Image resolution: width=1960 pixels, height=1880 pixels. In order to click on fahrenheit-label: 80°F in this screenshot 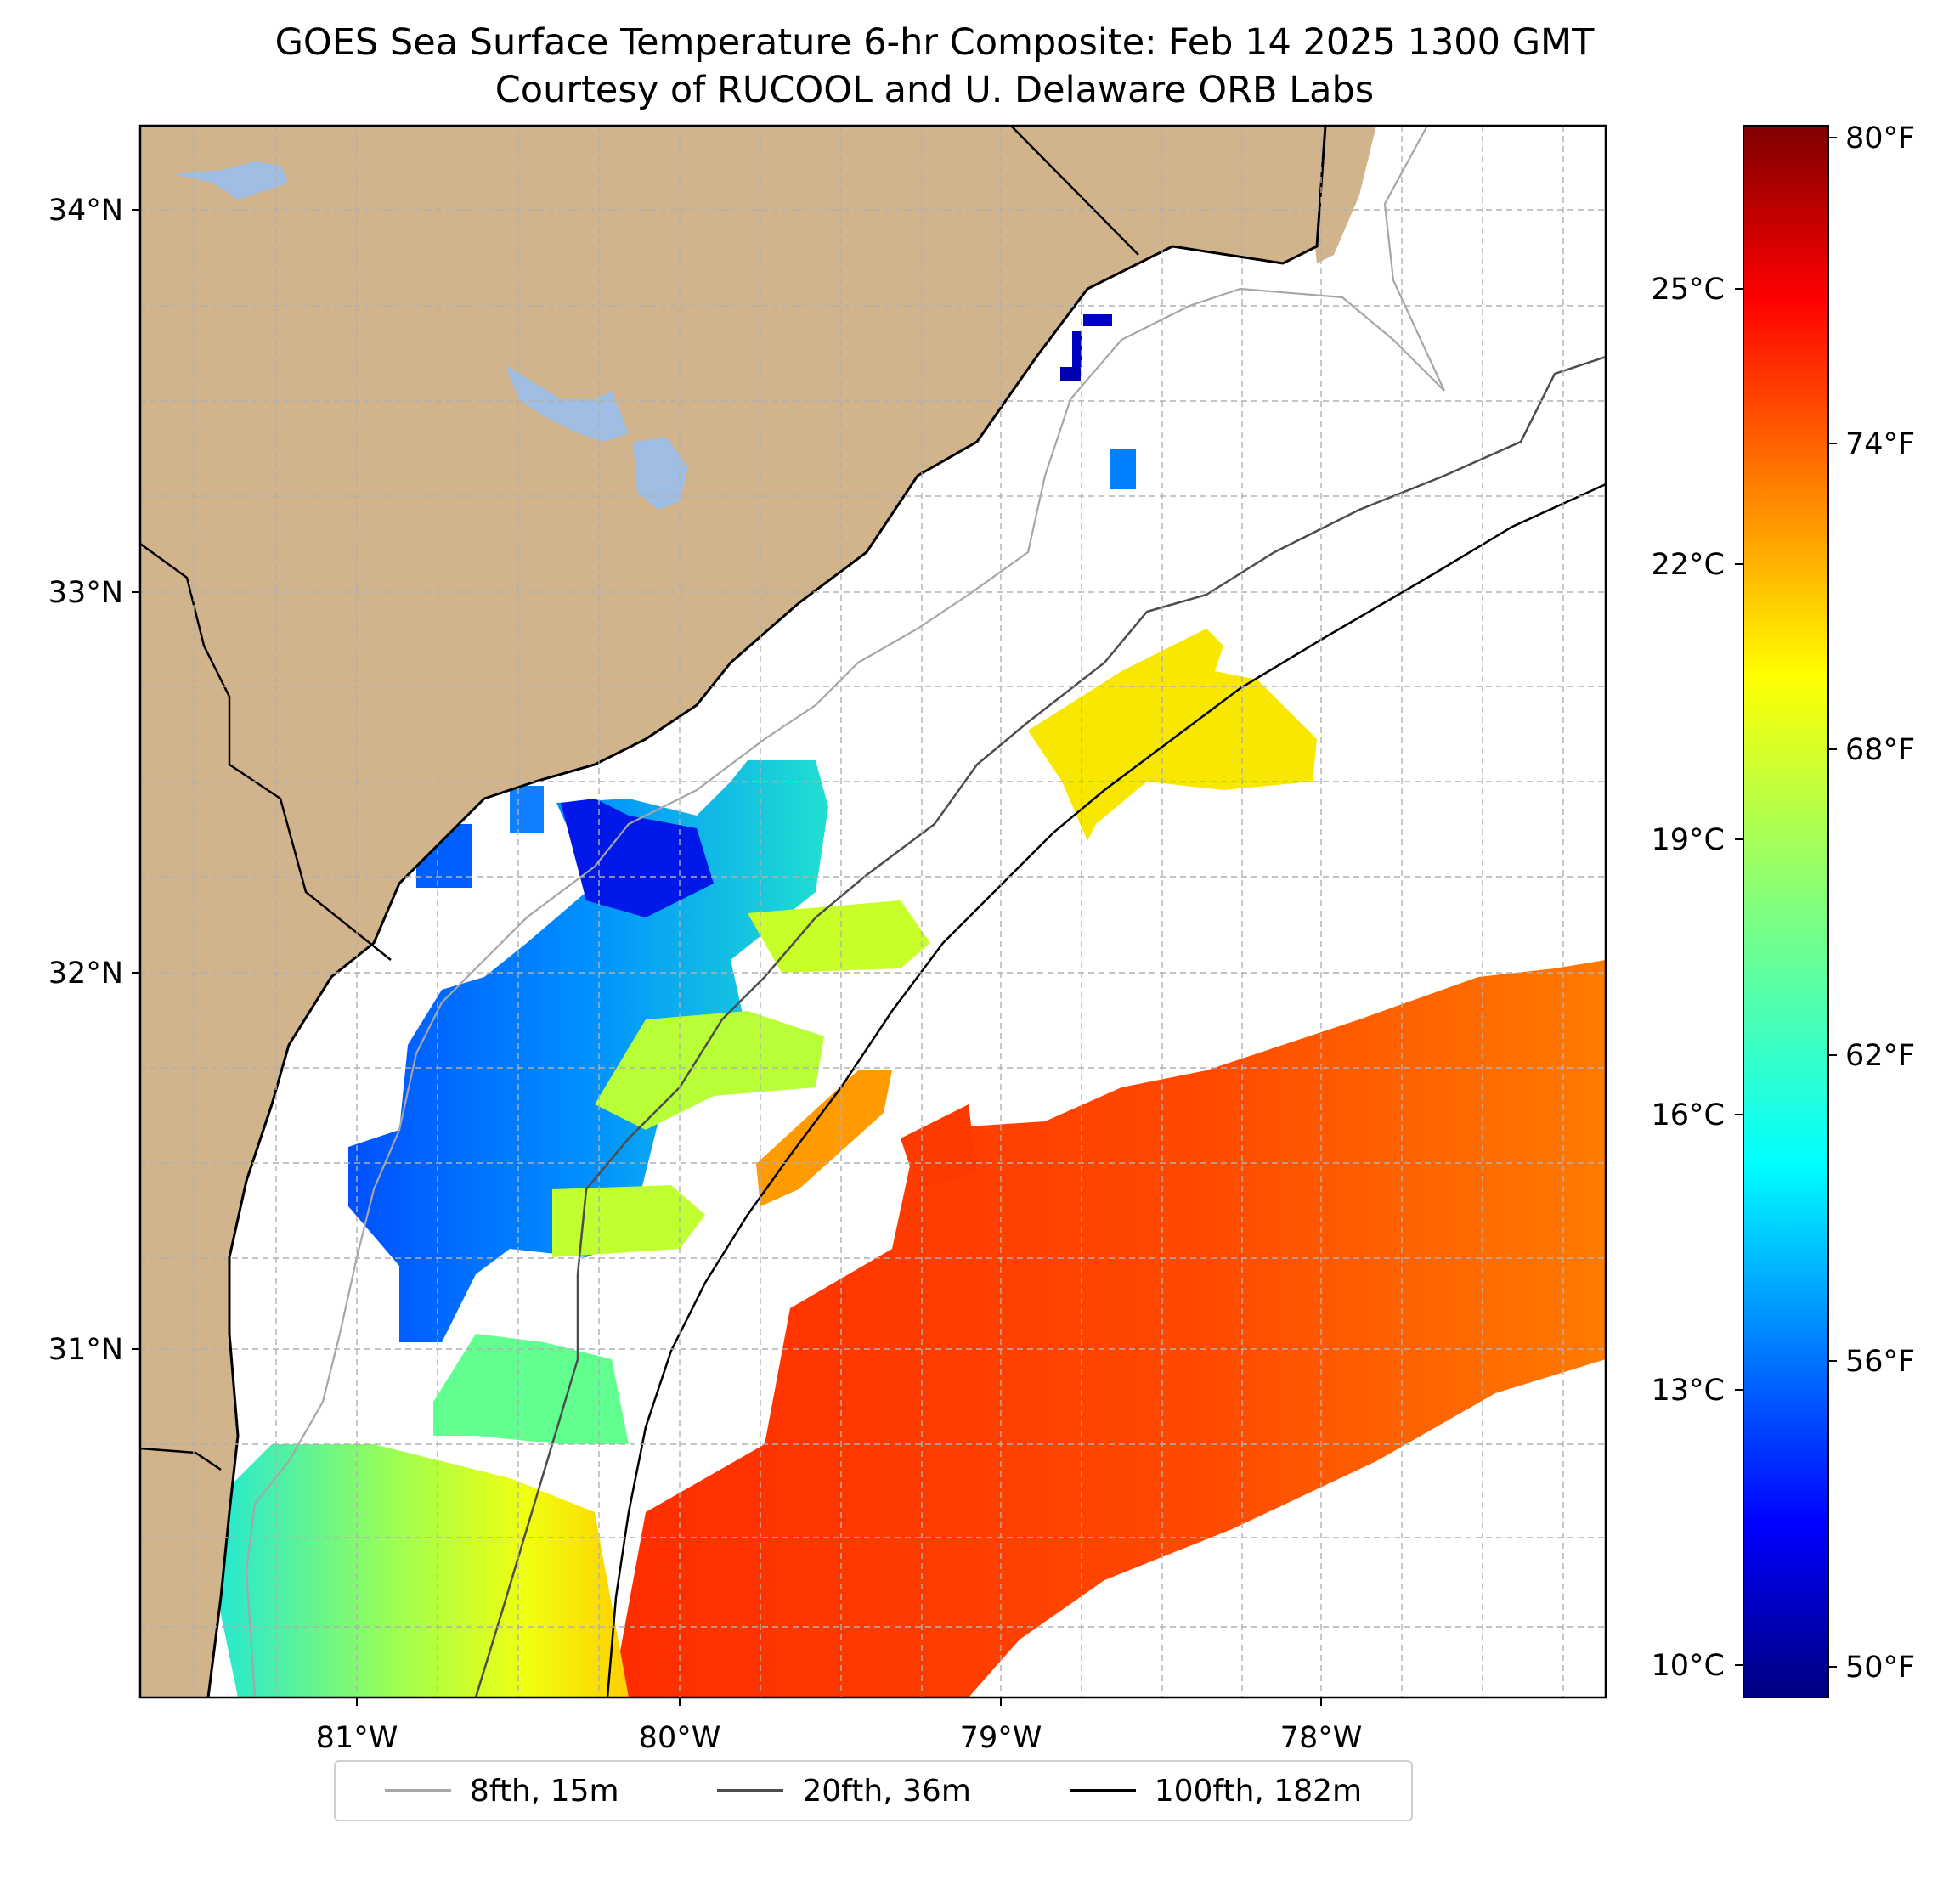, I will do `click(1880, 138)`.